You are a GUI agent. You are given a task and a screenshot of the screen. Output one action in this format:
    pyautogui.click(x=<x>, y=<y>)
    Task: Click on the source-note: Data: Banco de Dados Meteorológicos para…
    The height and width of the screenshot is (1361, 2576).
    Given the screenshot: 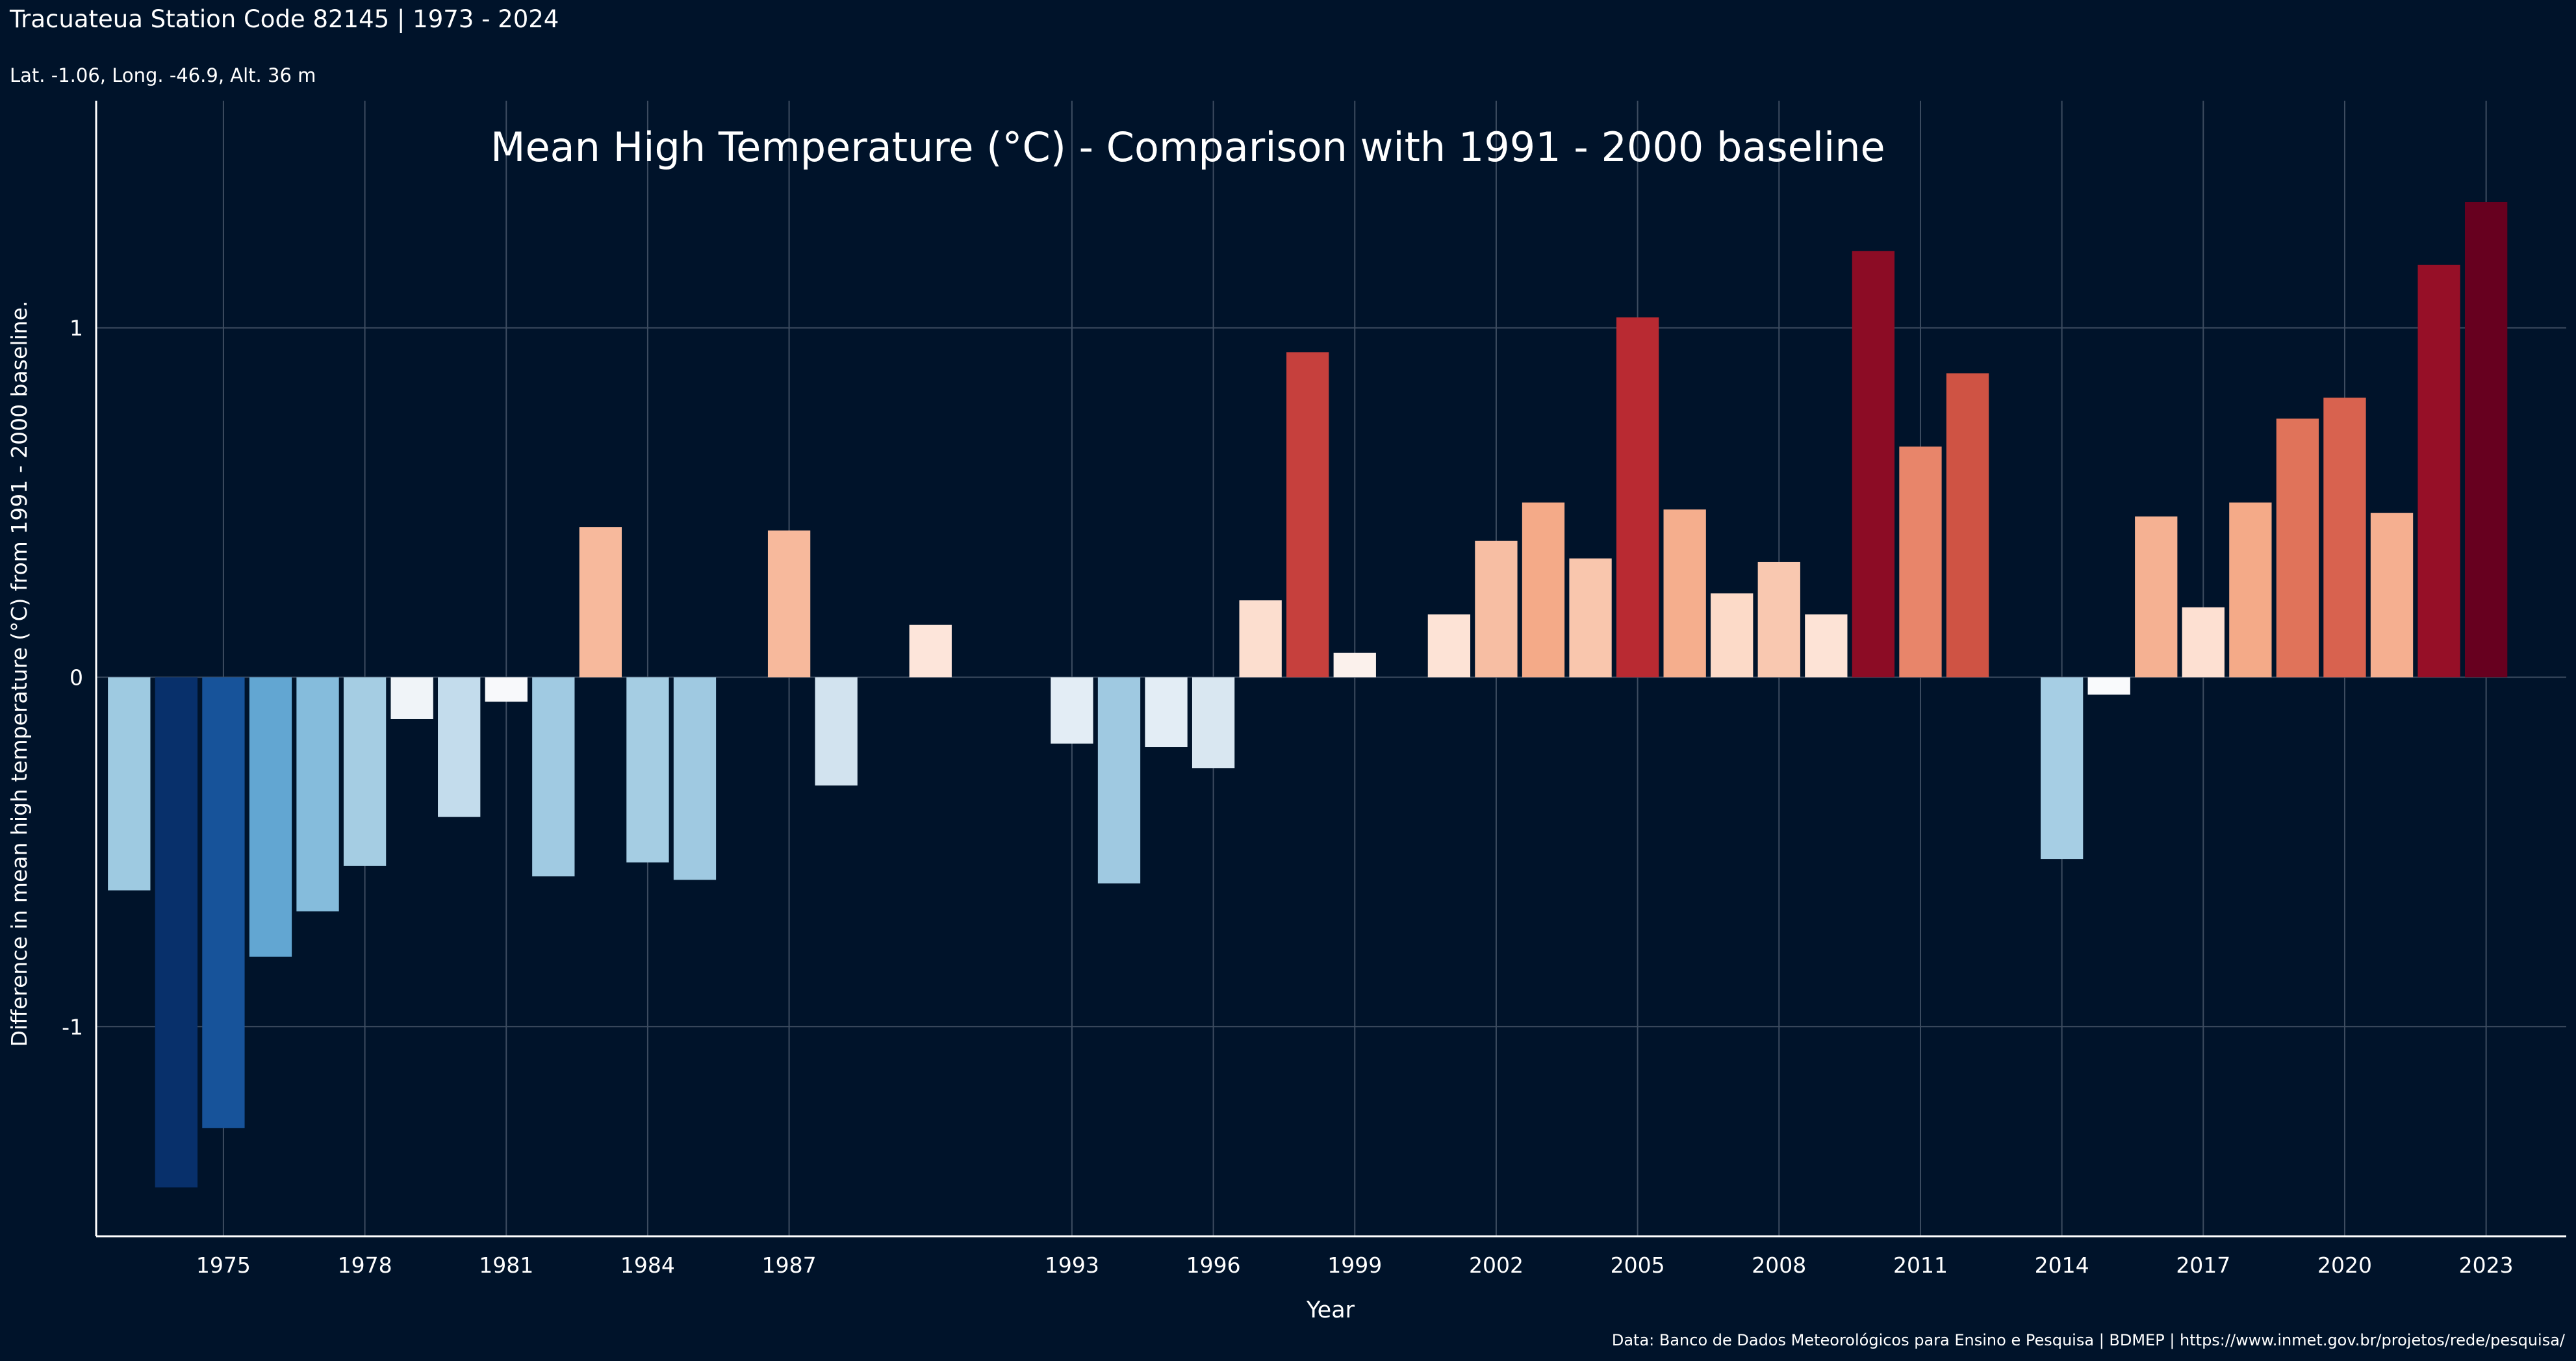 What is the action you would take?
    pyautogui.click(x=2089, y=1340)
    